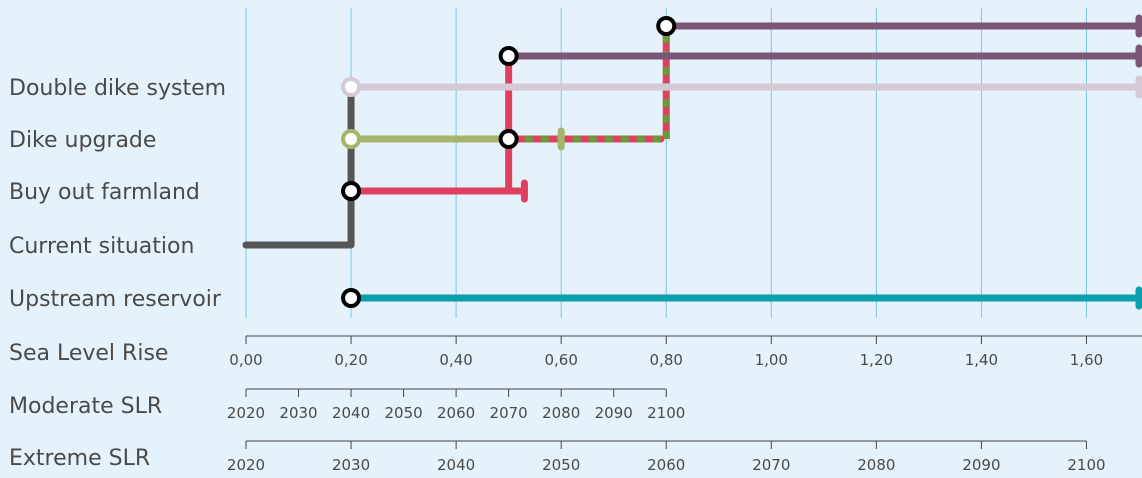 The width and height of the screenshot is (1142, 478). Describe the element at coordinates (82, 140) in the screenshot. I see `row-label: Dike upgrade` at that location.